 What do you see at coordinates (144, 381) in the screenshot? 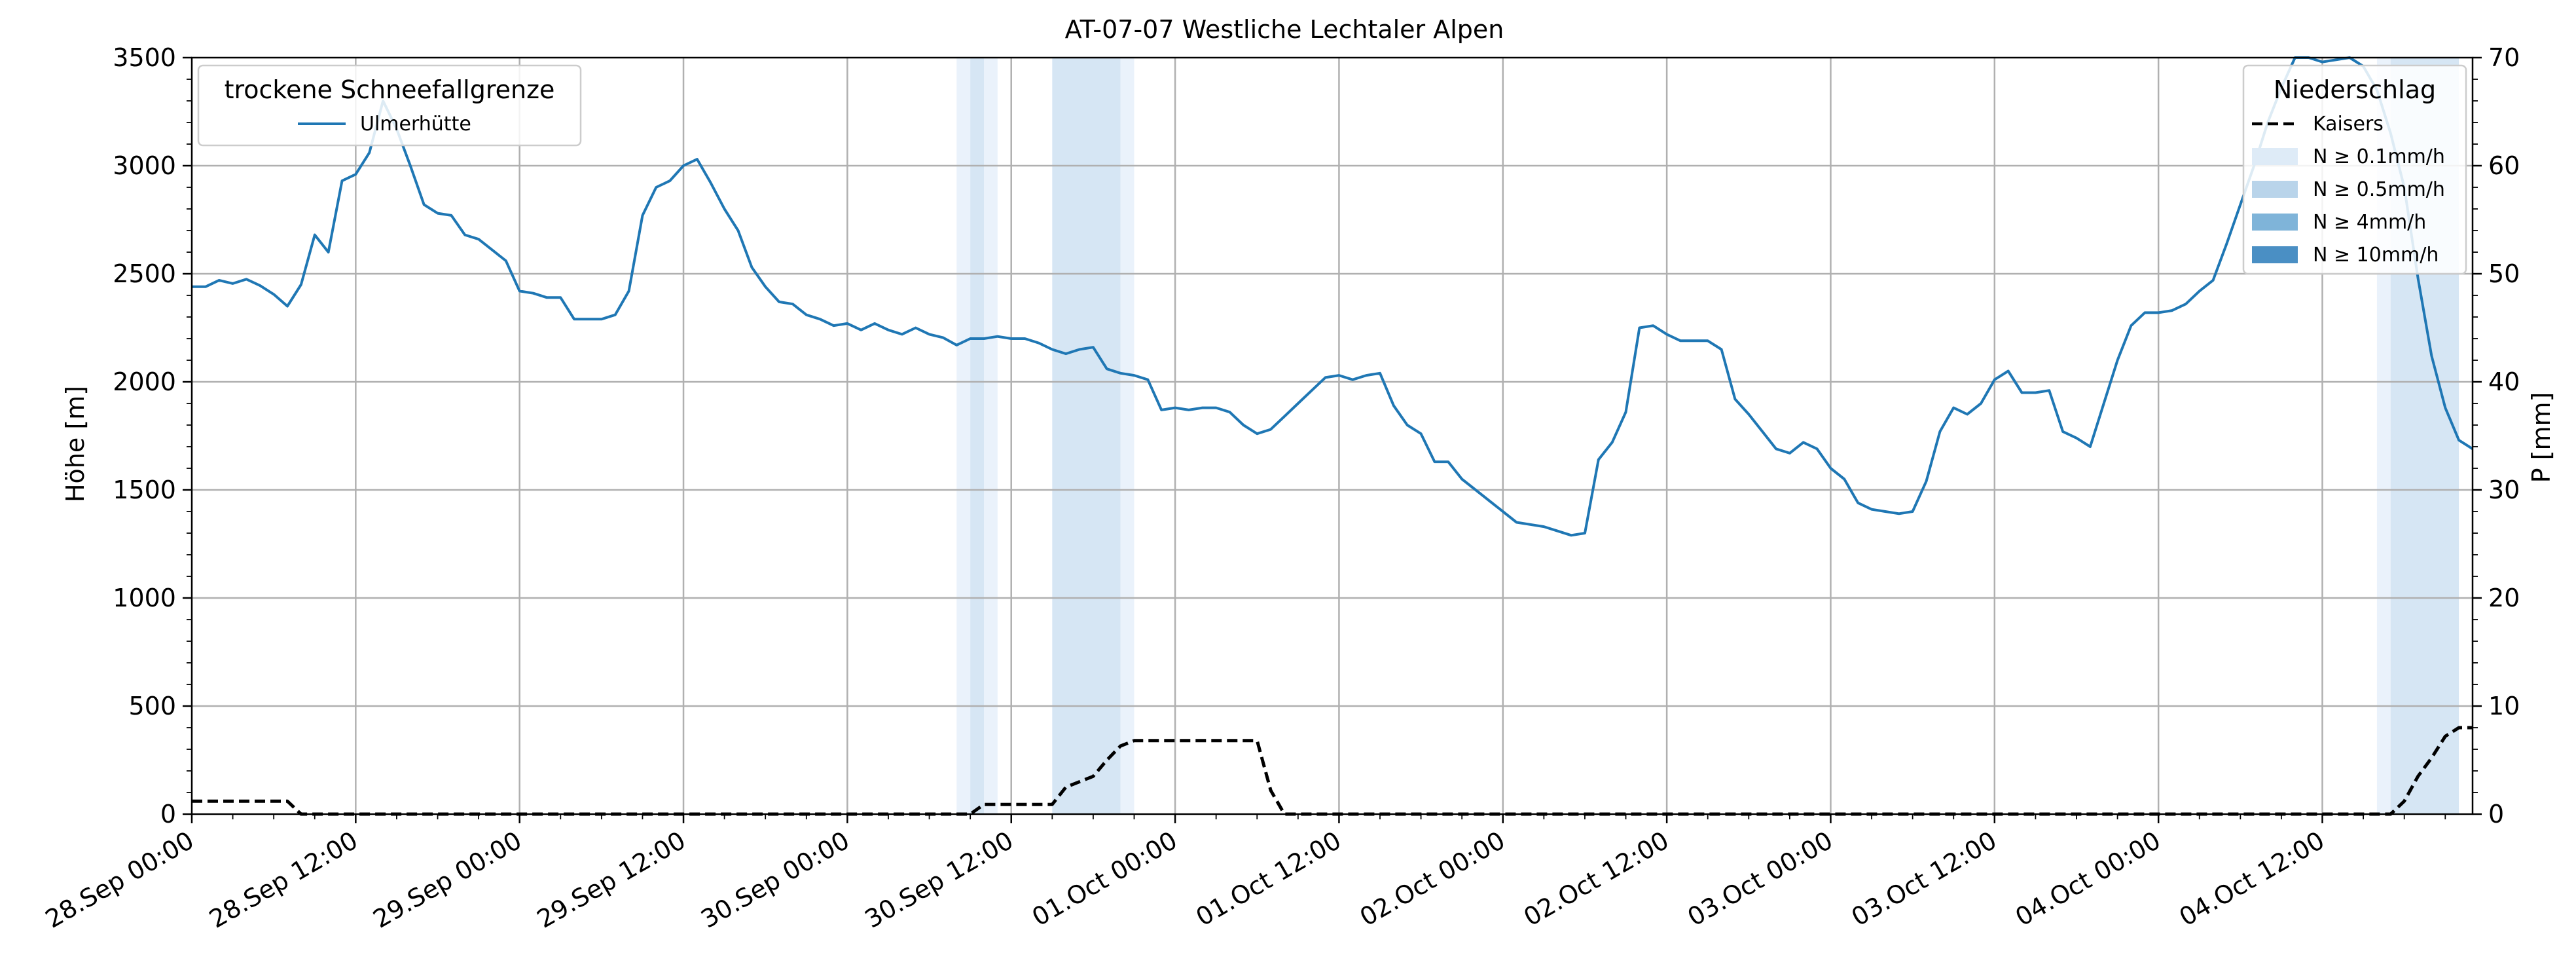
I see `y-tick-label-4: 2000` at bounding box center [144, 381].